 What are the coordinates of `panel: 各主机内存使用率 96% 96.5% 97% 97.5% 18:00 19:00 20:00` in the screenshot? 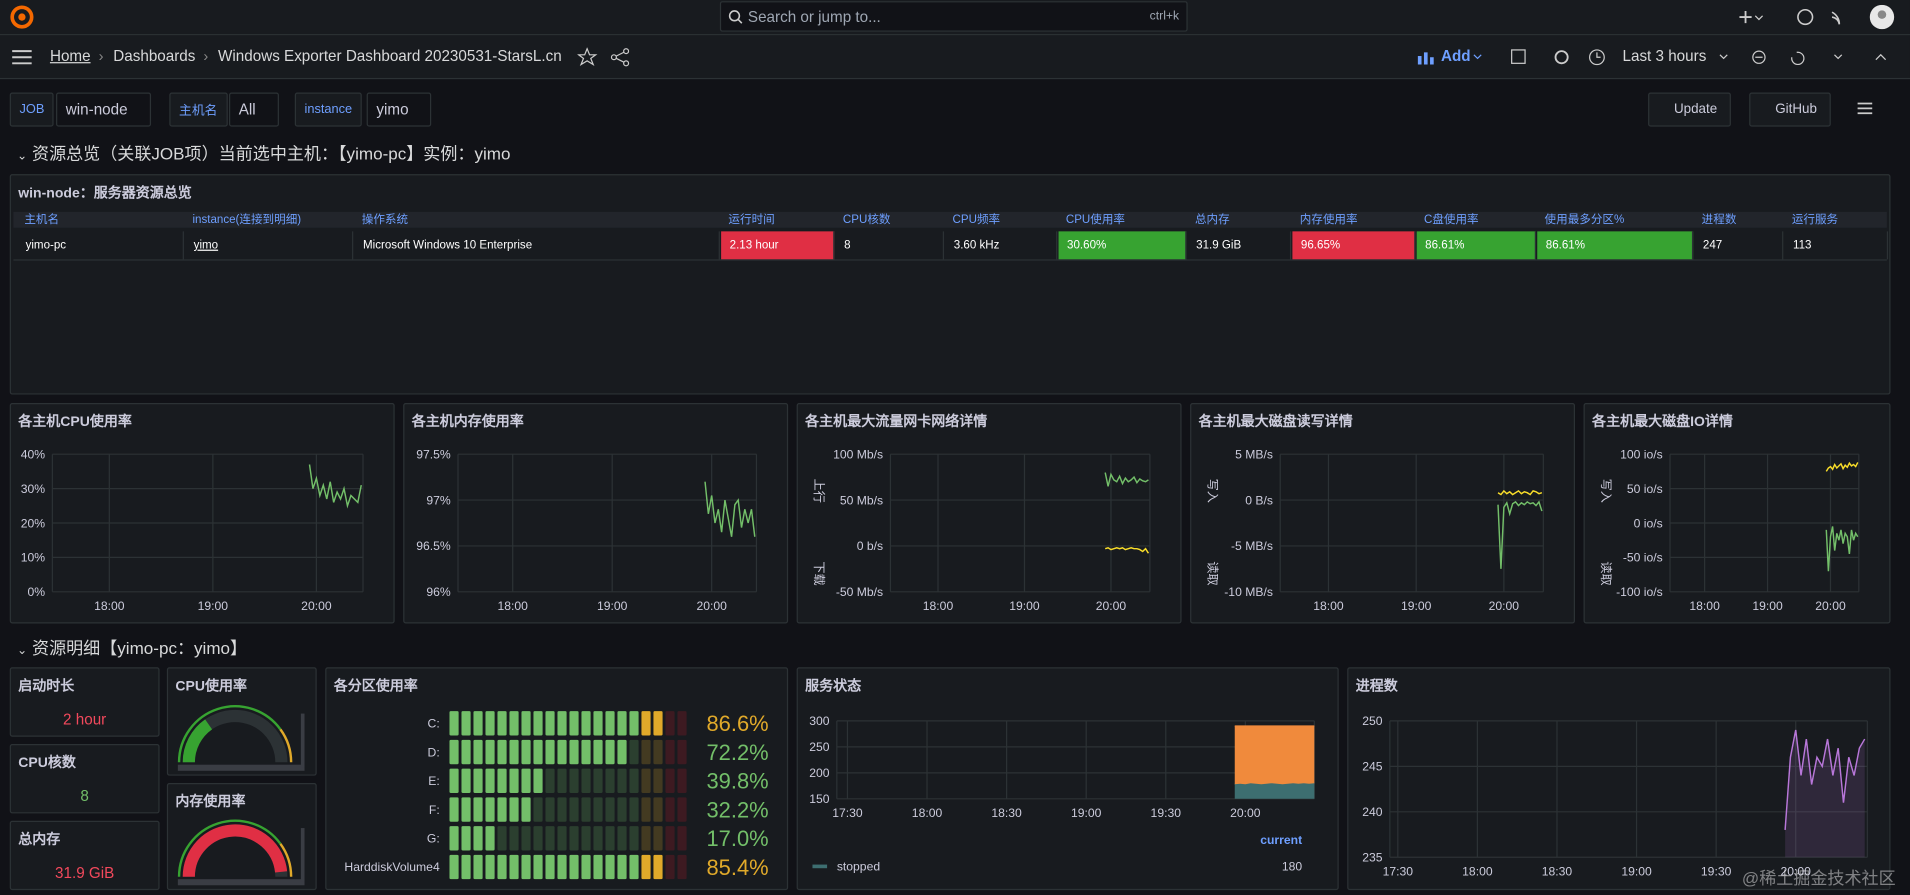 It's located at (596, 513).